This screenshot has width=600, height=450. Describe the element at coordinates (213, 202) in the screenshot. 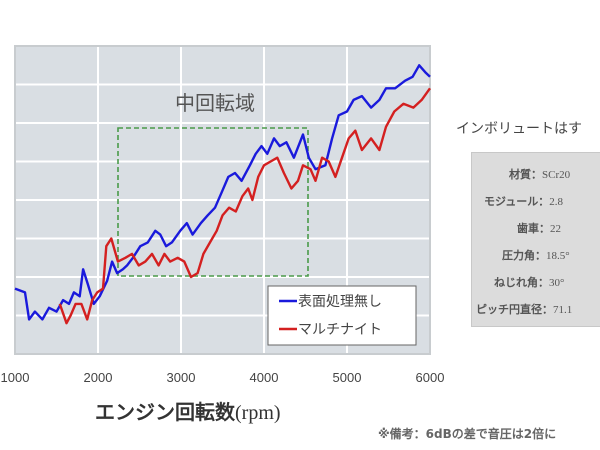

I see `mid-range-box` at that location.